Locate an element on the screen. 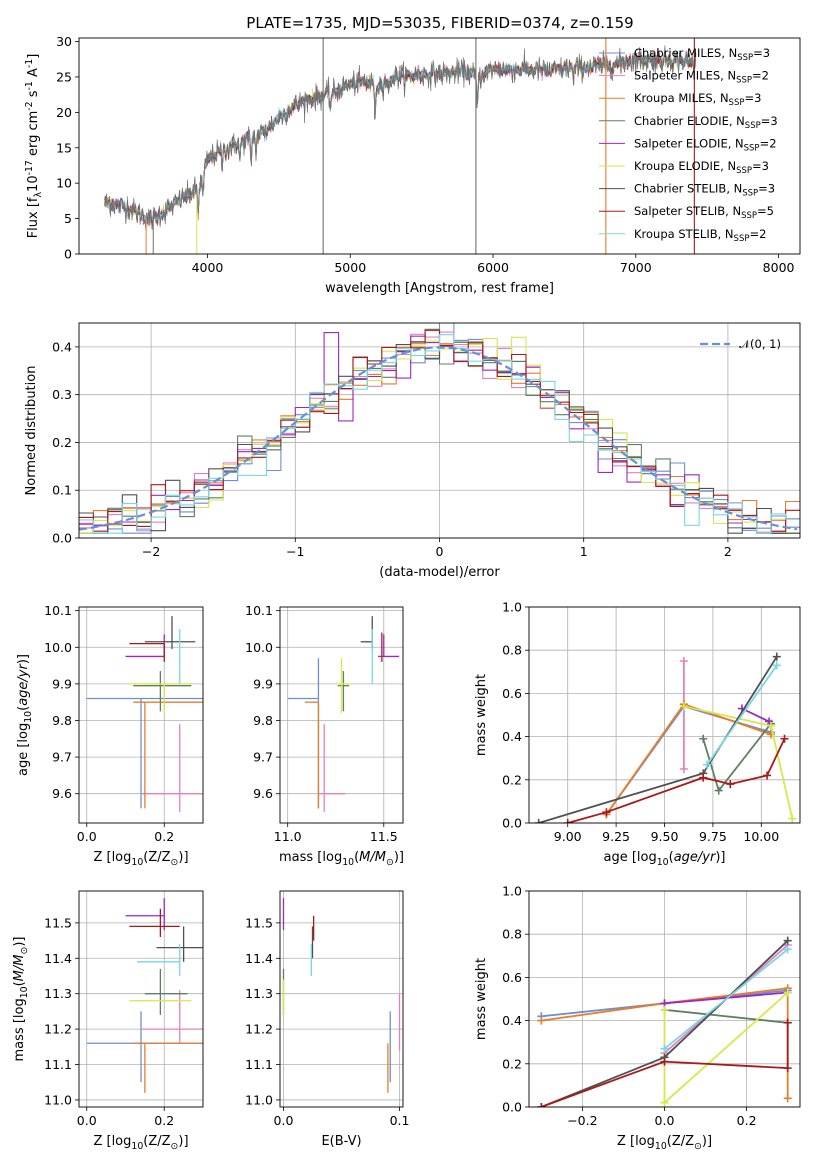  tick-label-y: 0.3 is located at coordinates (62, 394).